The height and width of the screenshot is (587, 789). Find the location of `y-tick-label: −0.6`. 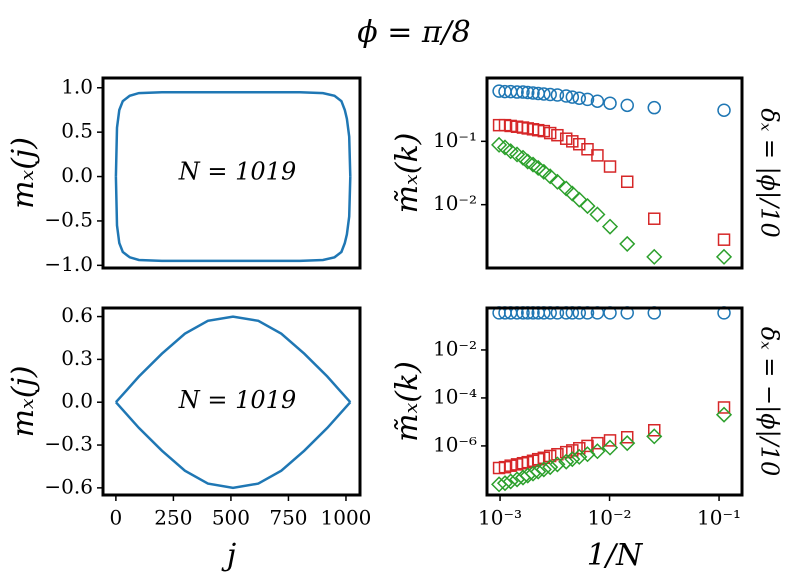

y-tick-label: −0.6 is located at coordinates (68, 486).